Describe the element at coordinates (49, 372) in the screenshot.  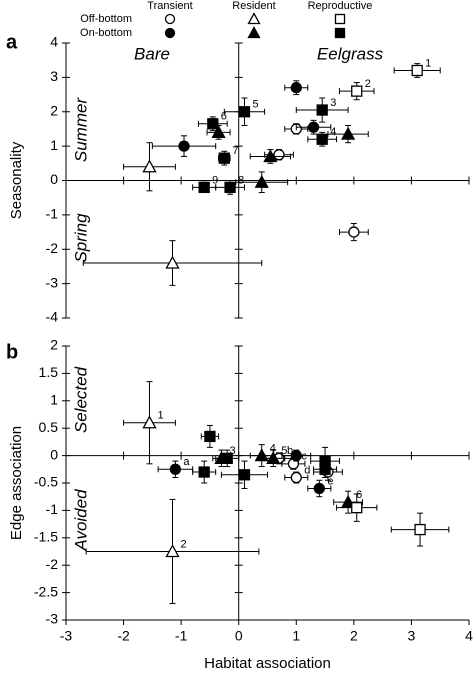
I see `y-tick-label: 1.5` at that location.